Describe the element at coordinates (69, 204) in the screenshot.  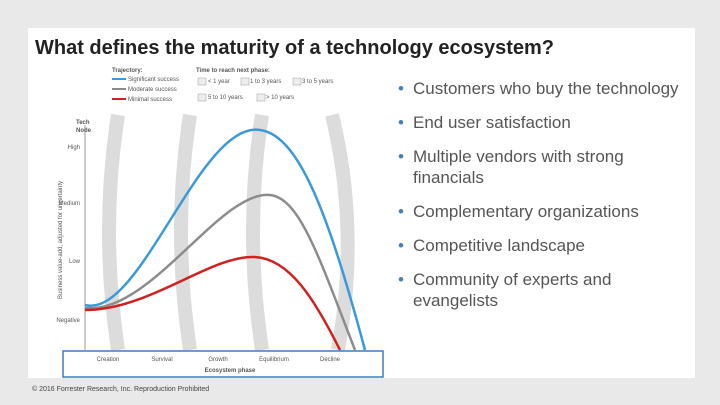
I see `y-level: Medium` at that location.